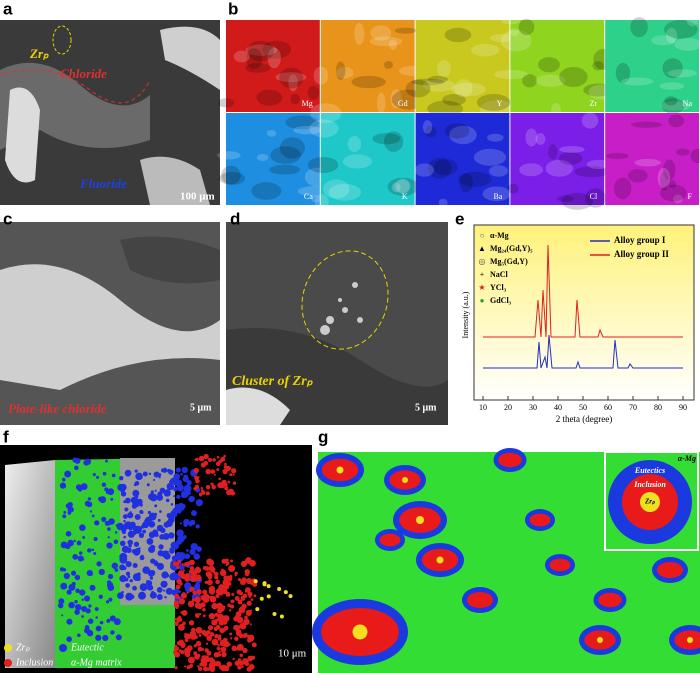  Describe the element at coordinates (8, 9) in the screenshot. I see `panel-label: a` at that location.